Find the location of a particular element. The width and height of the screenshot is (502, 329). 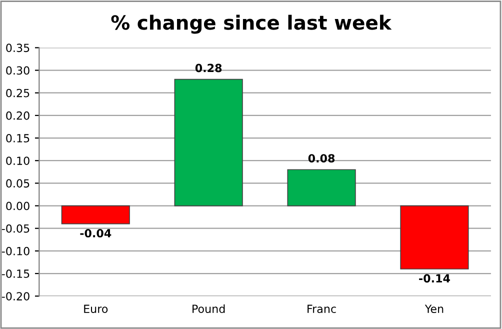

y-tick-label: 0.15 is located at coordinates (18, 138).